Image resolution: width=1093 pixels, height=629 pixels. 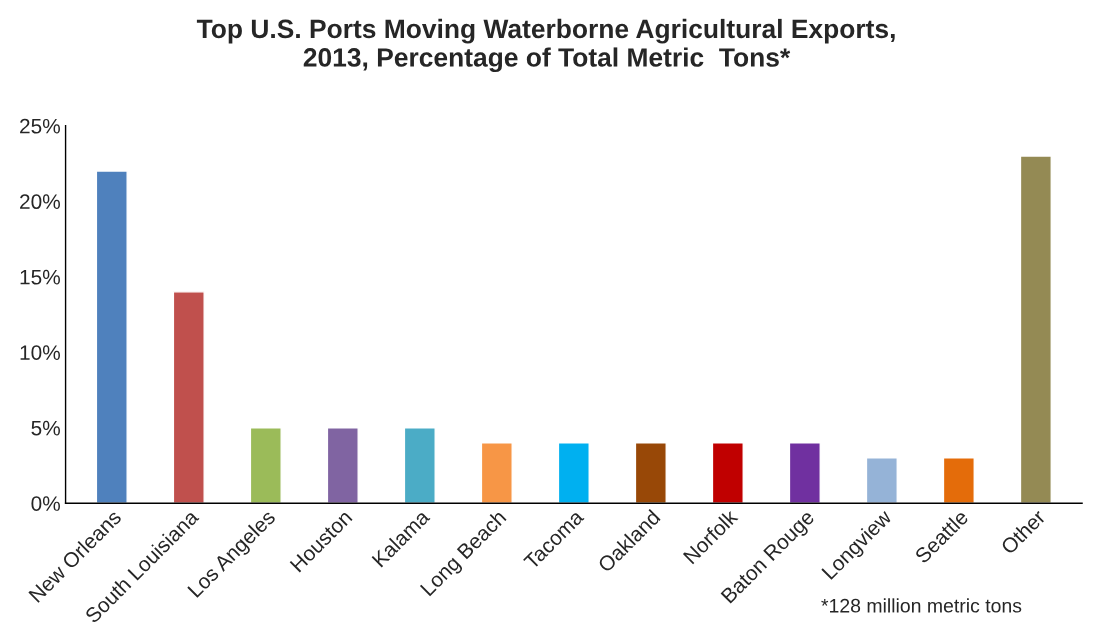 What do you see at coordinates (45, 428) in the screenshot?
I see `y-tick-label: 5%` at bounding box center [45, 428].